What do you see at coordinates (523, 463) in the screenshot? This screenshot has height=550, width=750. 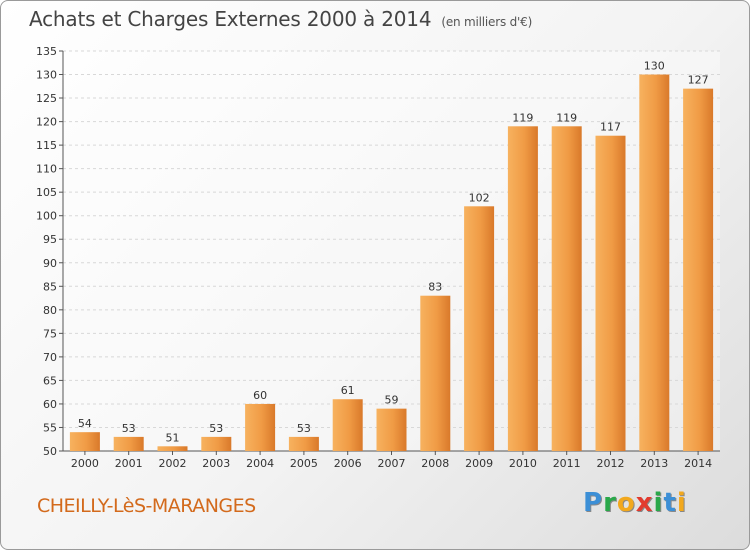 I see `x-tick-label: 2010` at bounding box center [523, 463].